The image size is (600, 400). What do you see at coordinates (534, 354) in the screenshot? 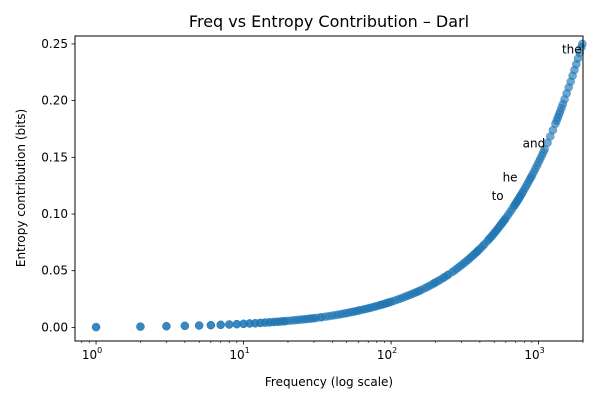
I see `x-tick-label: 10³` at bounding box center [534, 354].